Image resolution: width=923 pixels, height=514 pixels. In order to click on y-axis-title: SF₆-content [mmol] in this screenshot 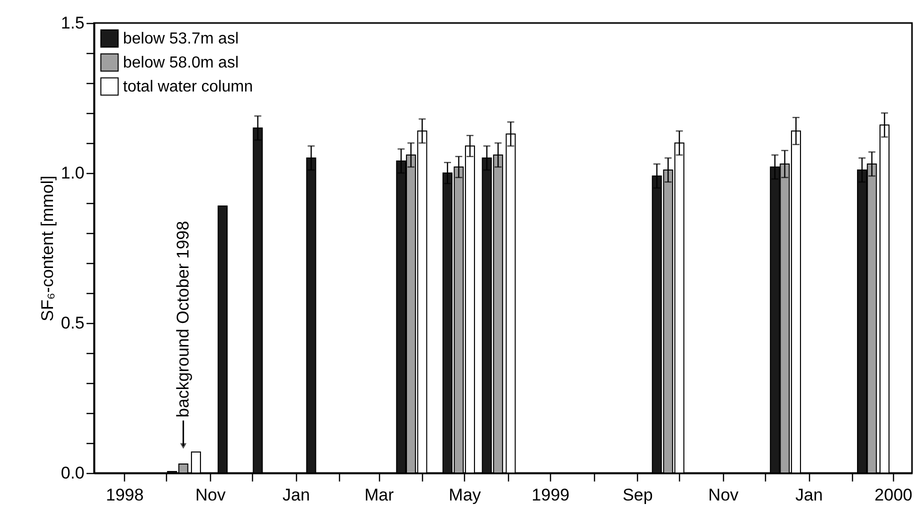, I will do `click(47, 249)`.